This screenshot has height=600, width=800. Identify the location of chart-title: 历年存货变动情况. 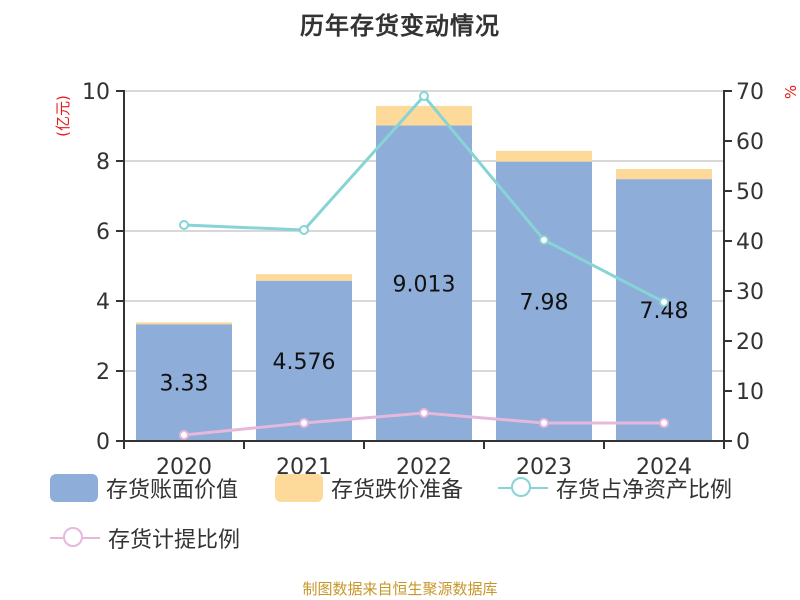
(400, 26).